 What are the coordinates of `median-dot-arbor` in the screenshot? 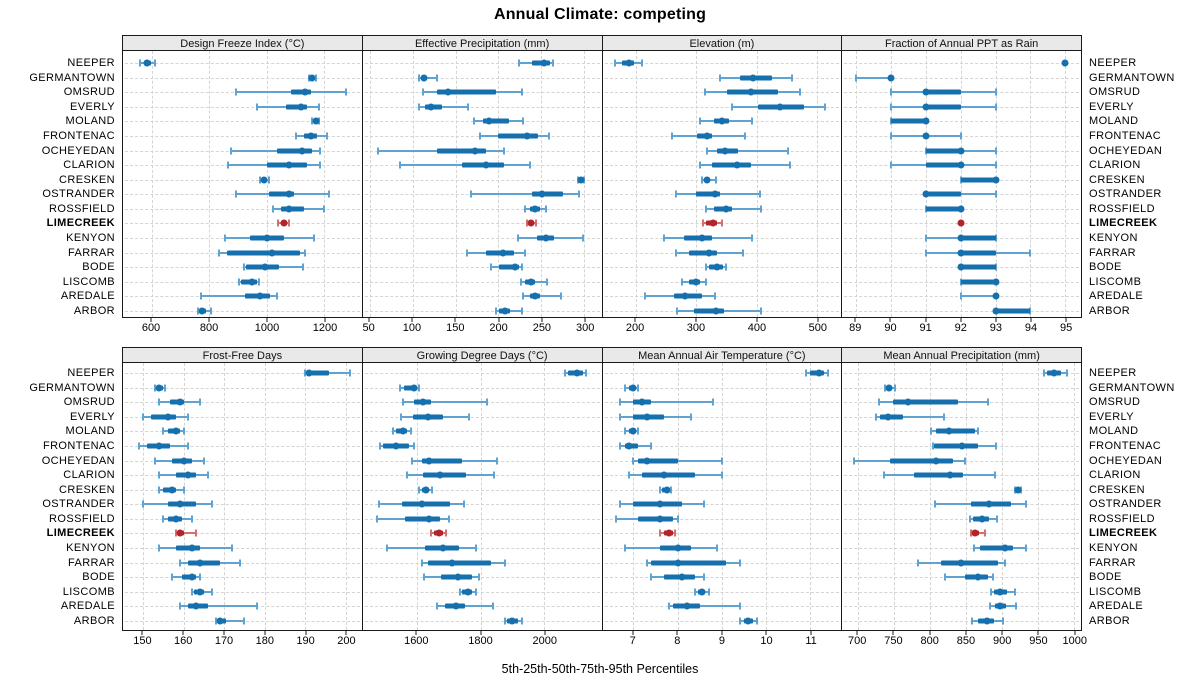 It's located at (996, 311).